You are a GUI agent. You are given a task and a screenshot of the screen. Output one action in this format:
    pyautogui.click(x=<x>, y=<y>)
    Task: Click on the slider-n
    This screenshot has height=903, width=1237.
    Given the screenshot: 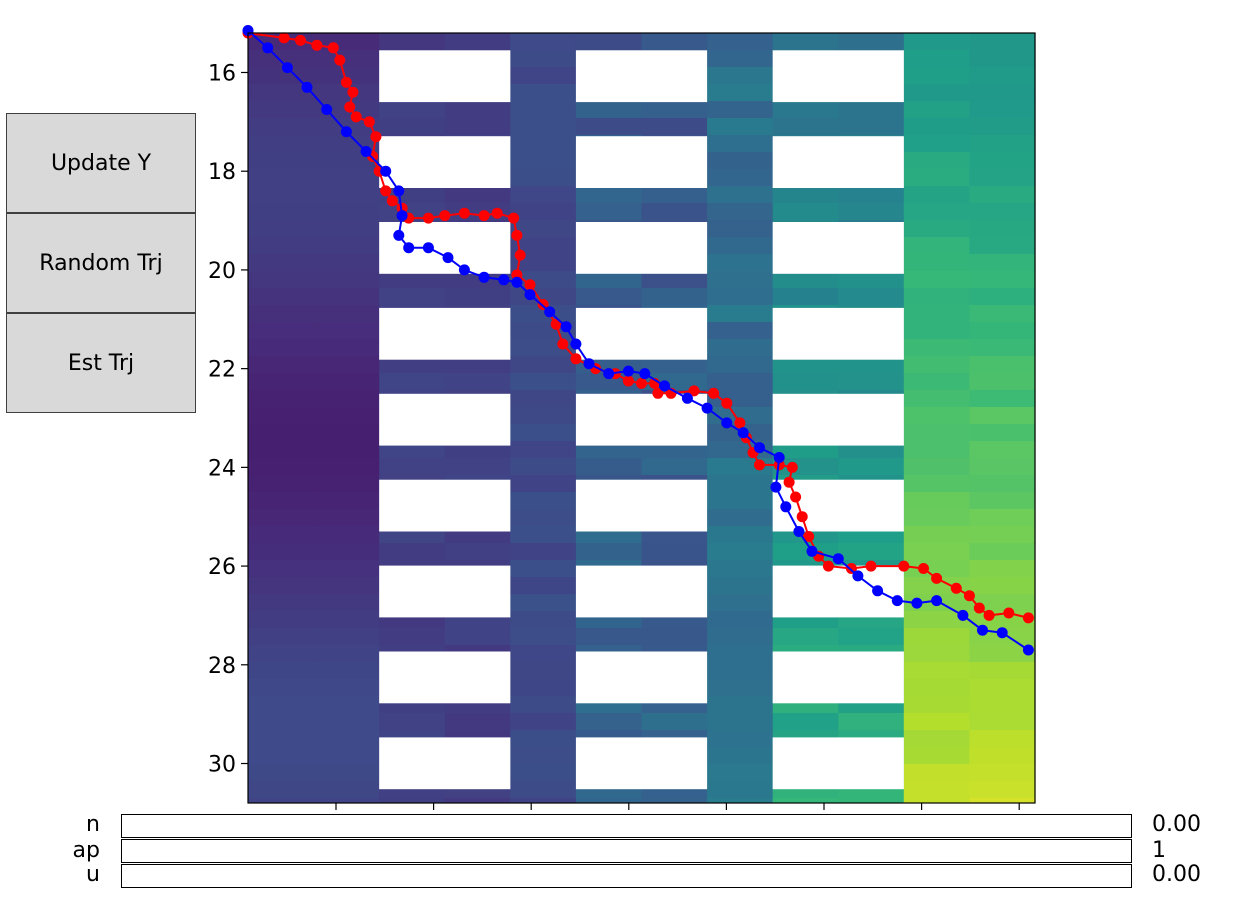 What is the action you would take?
    pyautogui.click(x=626, y=826)
    